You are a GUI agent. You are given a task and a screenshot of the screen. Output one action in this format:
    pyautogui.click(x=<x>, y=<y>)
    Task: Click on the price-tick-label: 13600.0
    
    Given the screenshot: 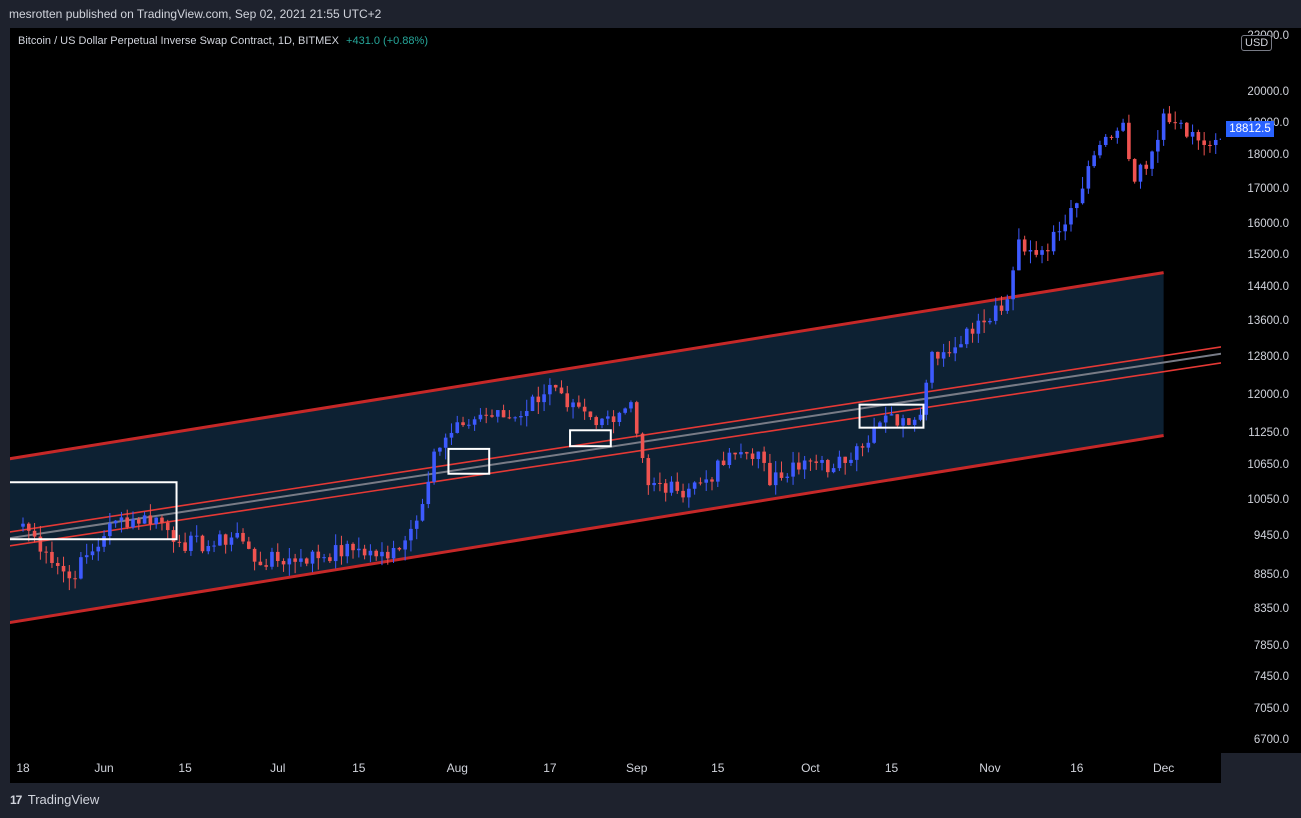 What is the action you would take?
    pyautogui.click(x=1268, y=320)
    